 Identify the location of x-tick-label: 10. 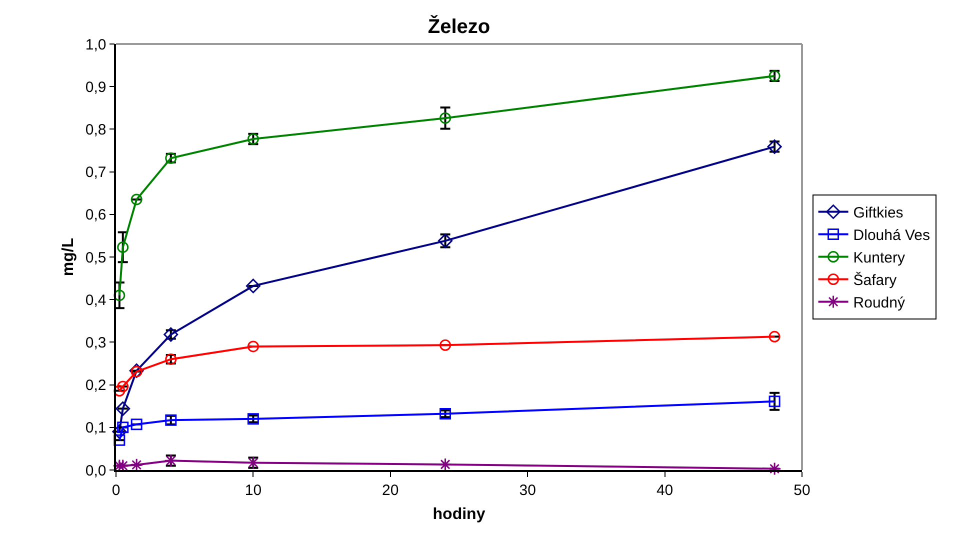
(253, 490).